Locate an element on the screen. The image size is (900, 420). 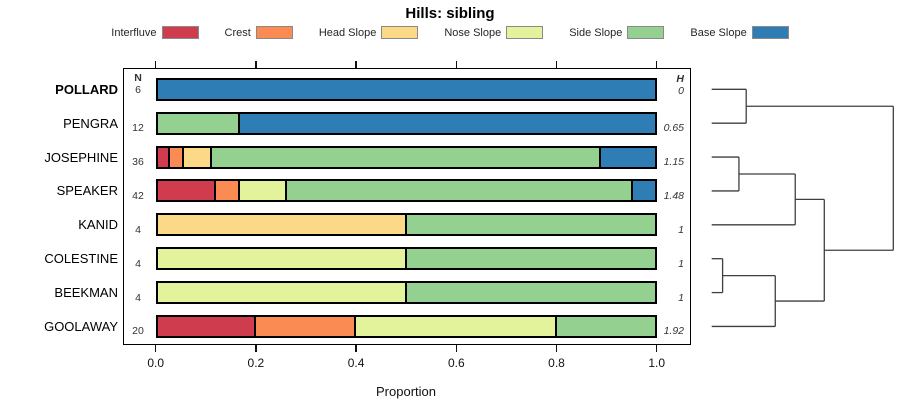
n-value-speaker: 42 is located at coordinates (138, 195).